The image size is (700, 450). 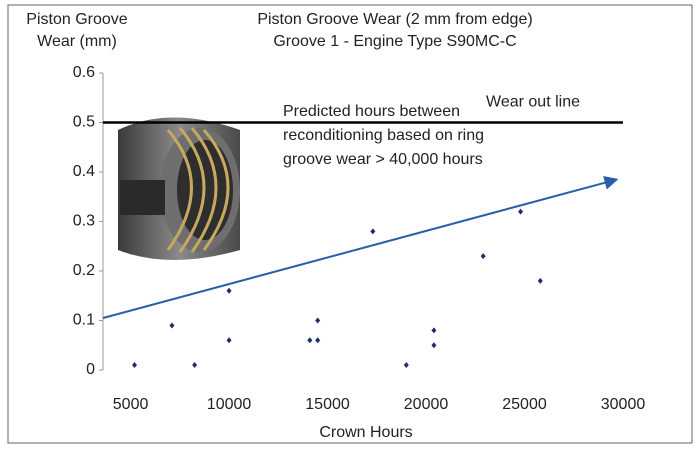 I want to click on y-tick-label: 0.6, so click(x=84, y=72).